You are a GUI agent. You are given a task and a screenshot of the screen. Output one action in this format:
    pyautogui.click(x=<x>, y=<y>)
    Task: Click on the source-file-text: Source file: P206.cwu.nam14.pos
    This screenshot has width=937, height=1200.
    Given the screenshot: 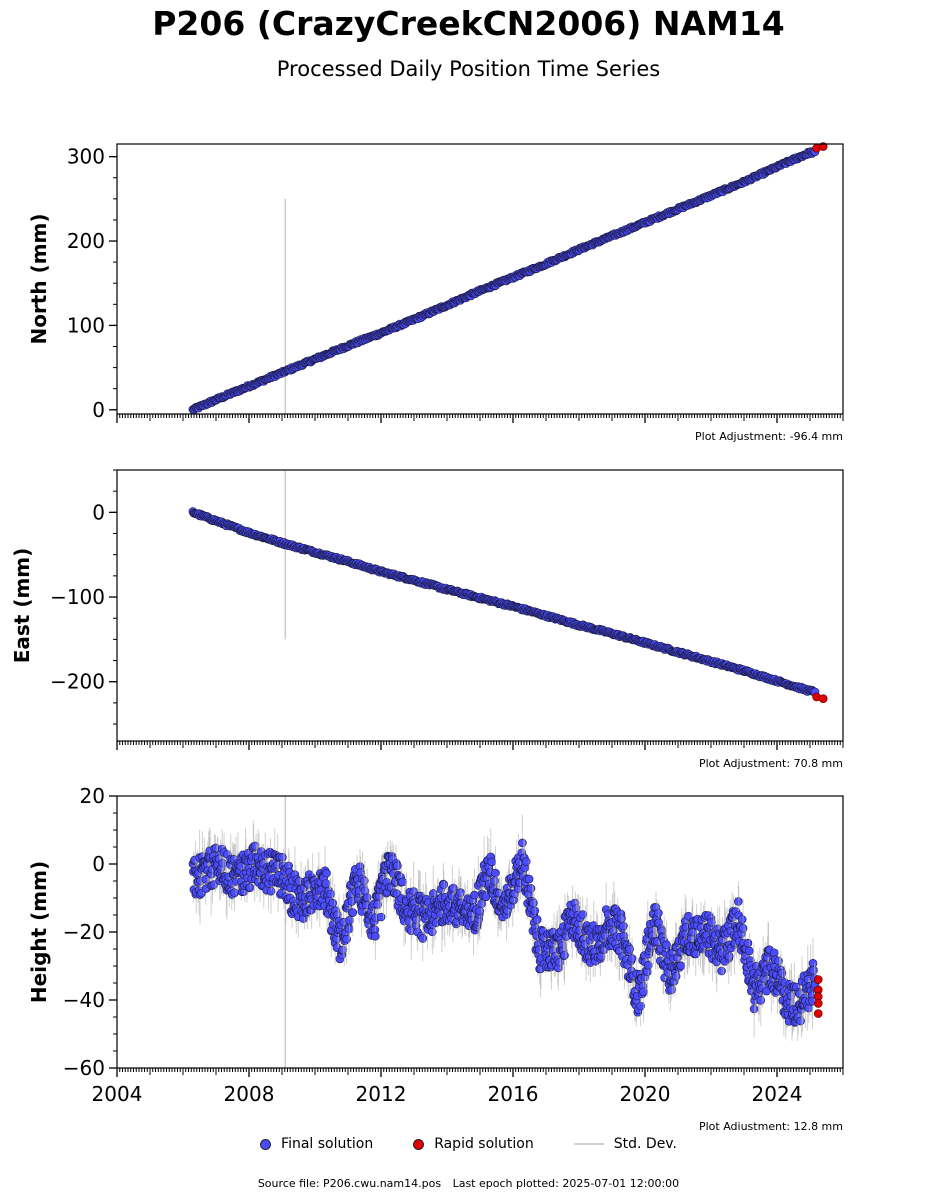 What is the action you would take?
    pyautogui.click(x=349, y=1183)
    